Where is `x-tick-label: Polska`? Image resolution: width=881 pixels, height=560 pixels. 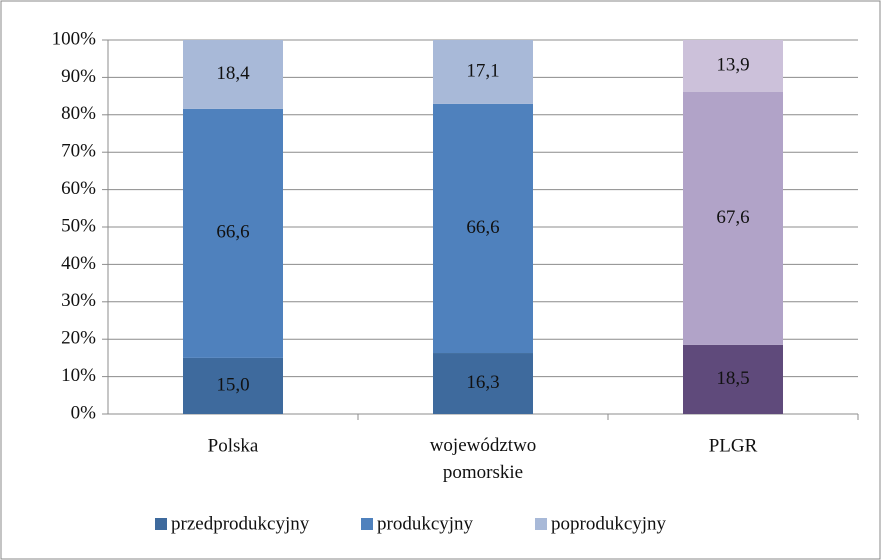
x-tick-label: Polska is located at coordinates (233, 445).